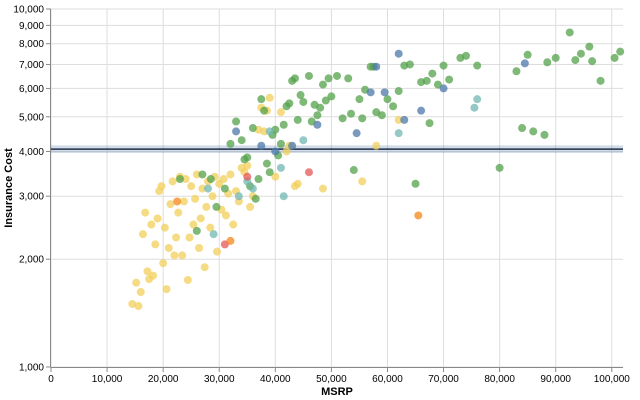  I want to click on y-tick-label: 4,000, so click(31, 152).